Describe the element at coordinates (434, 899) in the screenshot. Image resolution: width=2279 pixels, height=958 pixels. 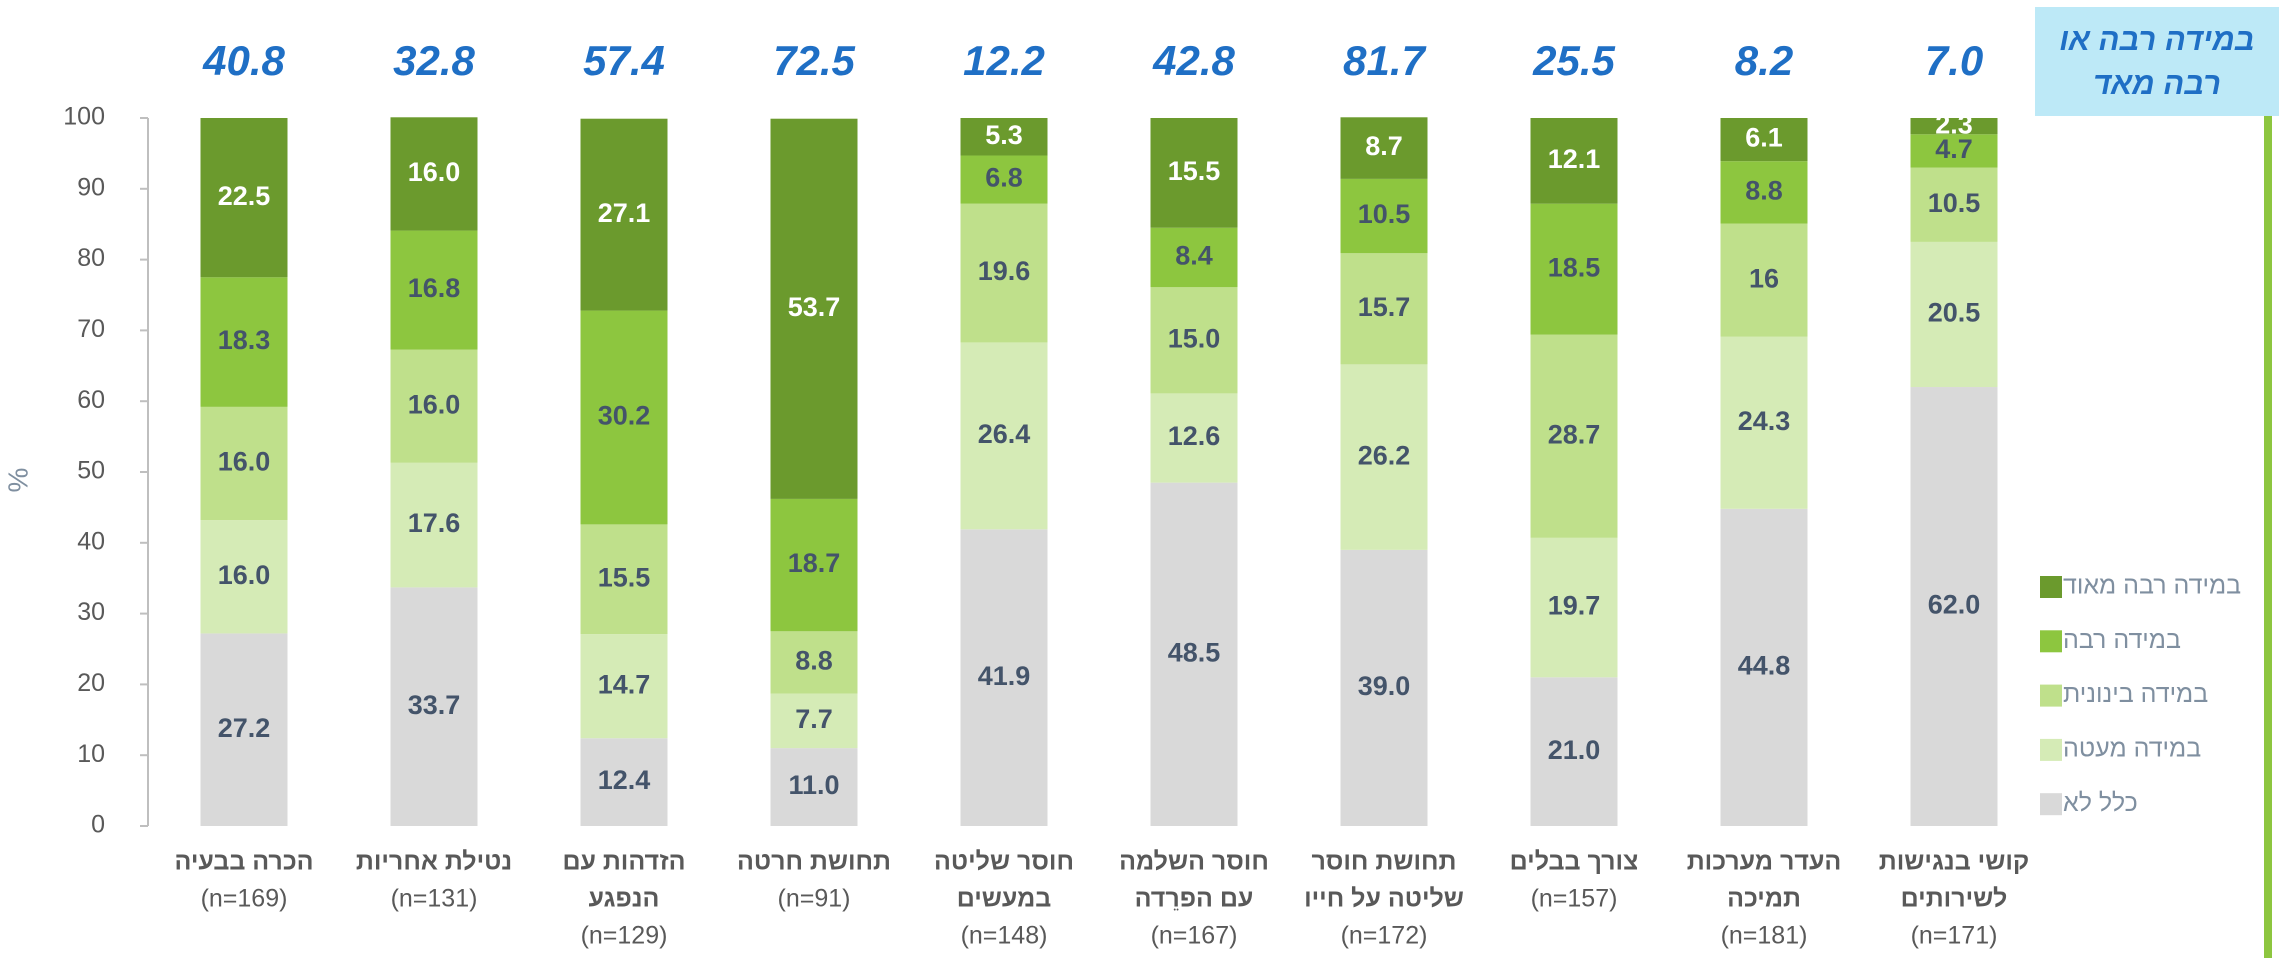
I see `x-tick-label: (n=131)` at that location.